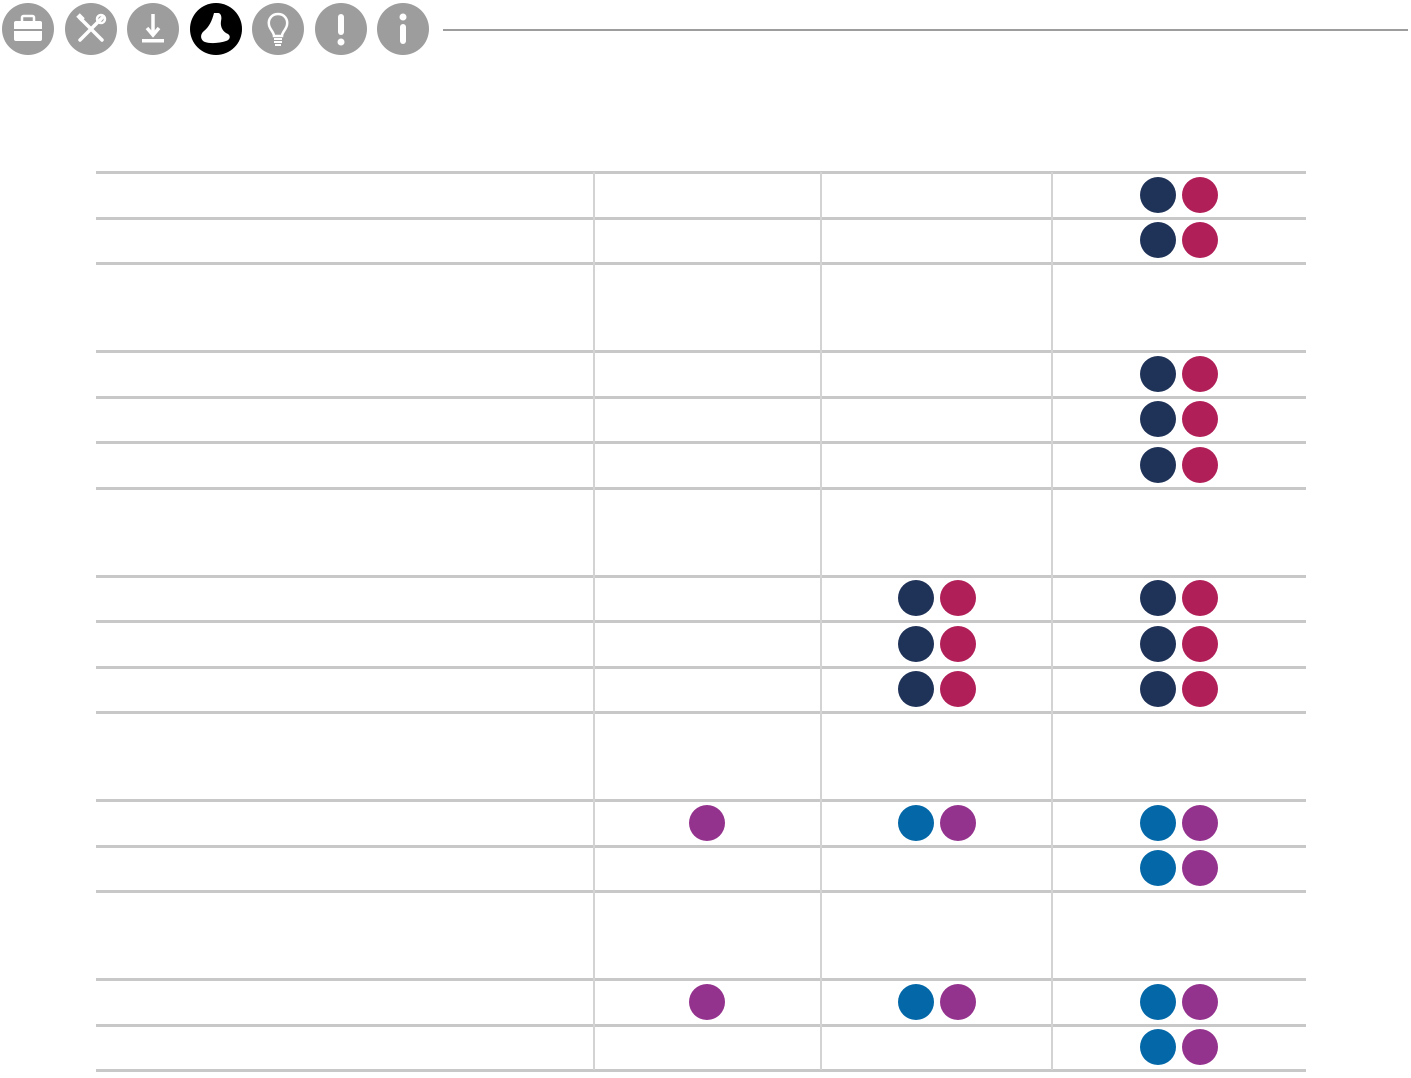 The height and width of the screenshot is (1078, 1411). What do you see at coordinates (278, 29) in the screenshot?
I see `lightbulb-icon` at bounding box center [278, 29].